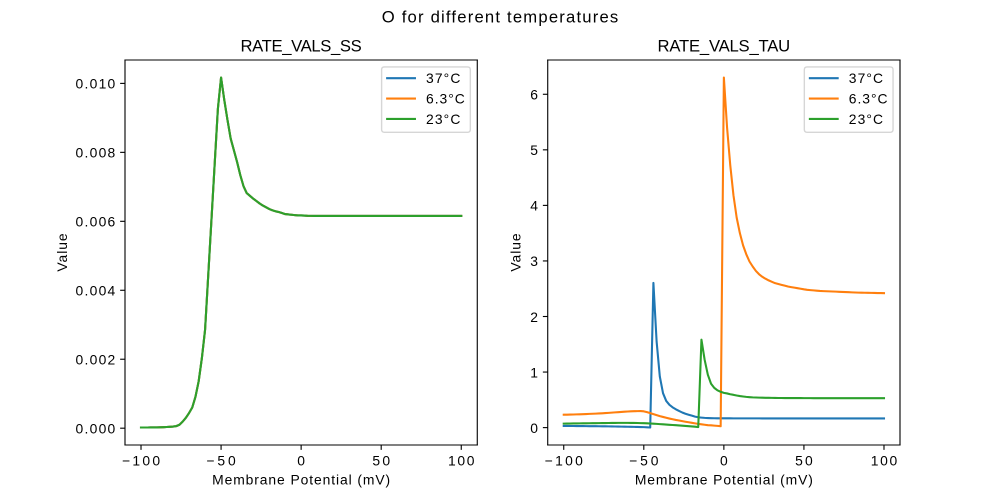 The height and width of the screenshot is (500, 1000). Describe the element at coordinates (500, 17) in the screenshot. I see `svg-text: O for different temperatures` at that location.